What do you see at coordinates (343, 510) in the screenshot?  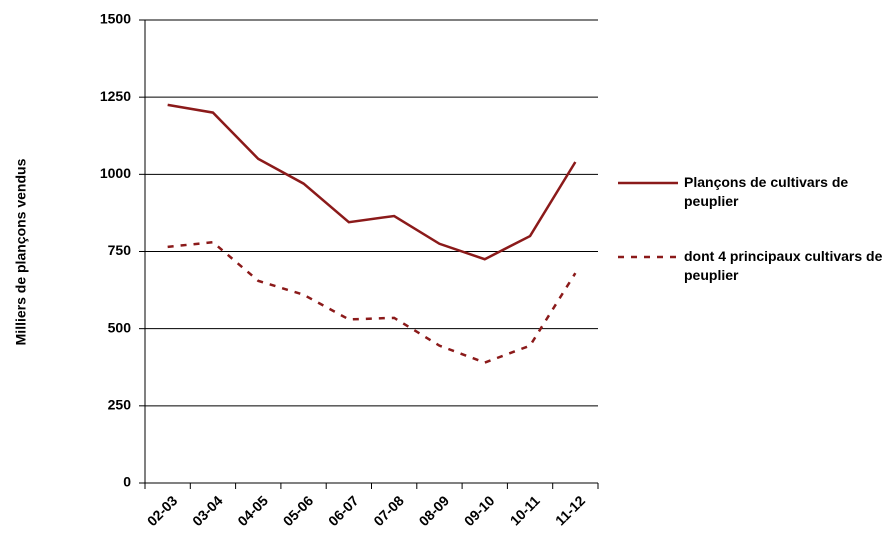 I see `x-tick-label: 06-07` at bounding box center [343, 510].